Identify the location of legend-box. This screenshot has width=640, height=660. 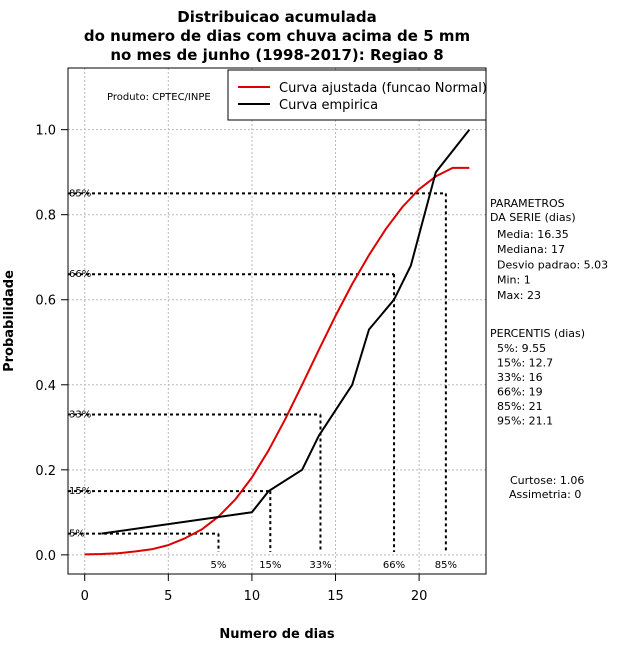
(357, 95).